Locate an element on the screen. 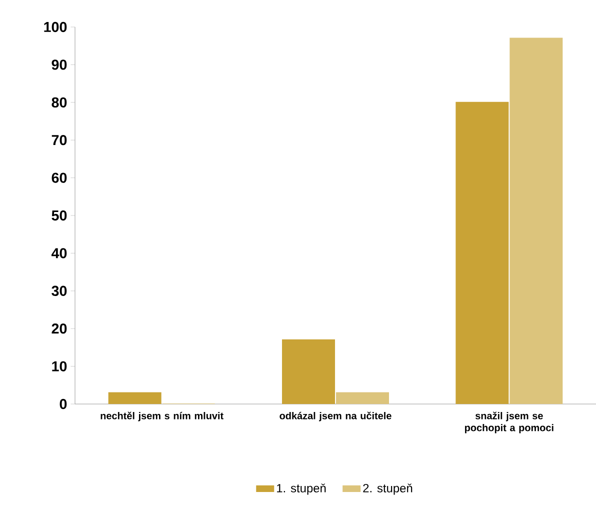 This screenshot has width=596, height=509. y-tick-label: 60 is located at coordinates (59, 177).